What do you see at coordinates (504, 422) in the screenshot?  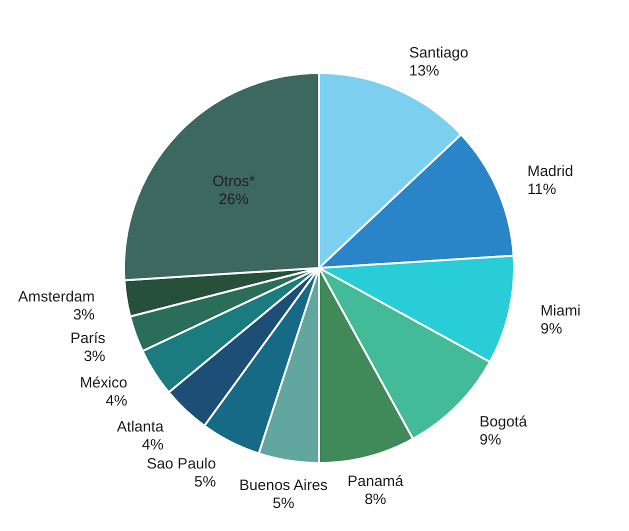 I see `slice-label: Bogotá` at bounding box center [504, 422].